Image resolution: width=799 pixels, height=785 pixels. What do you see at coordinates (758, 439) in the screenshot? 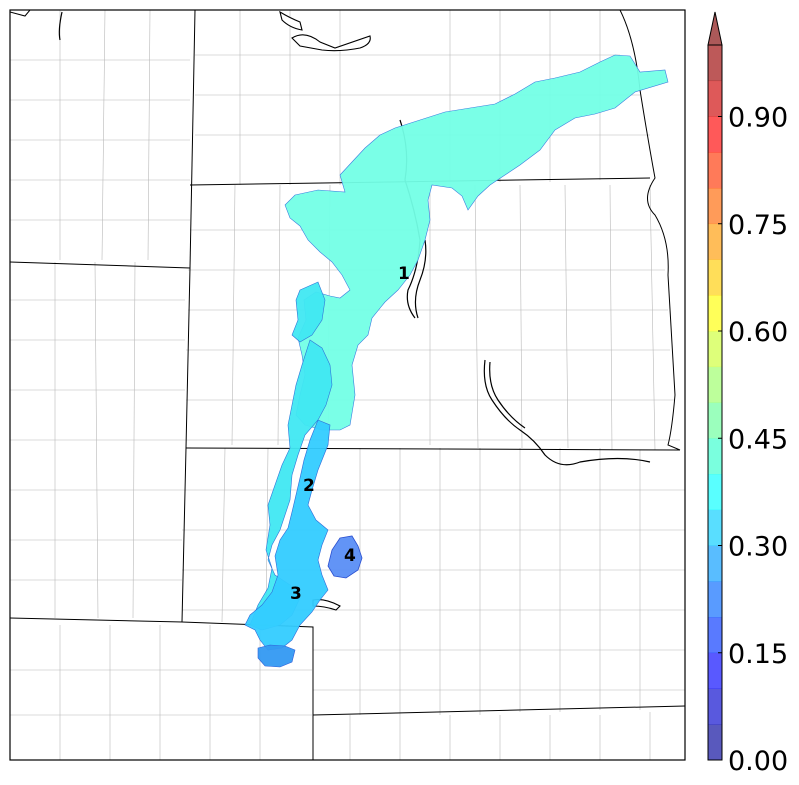
I see `colorbar-tick-label: 0.45` at bounding box center [758, 439].